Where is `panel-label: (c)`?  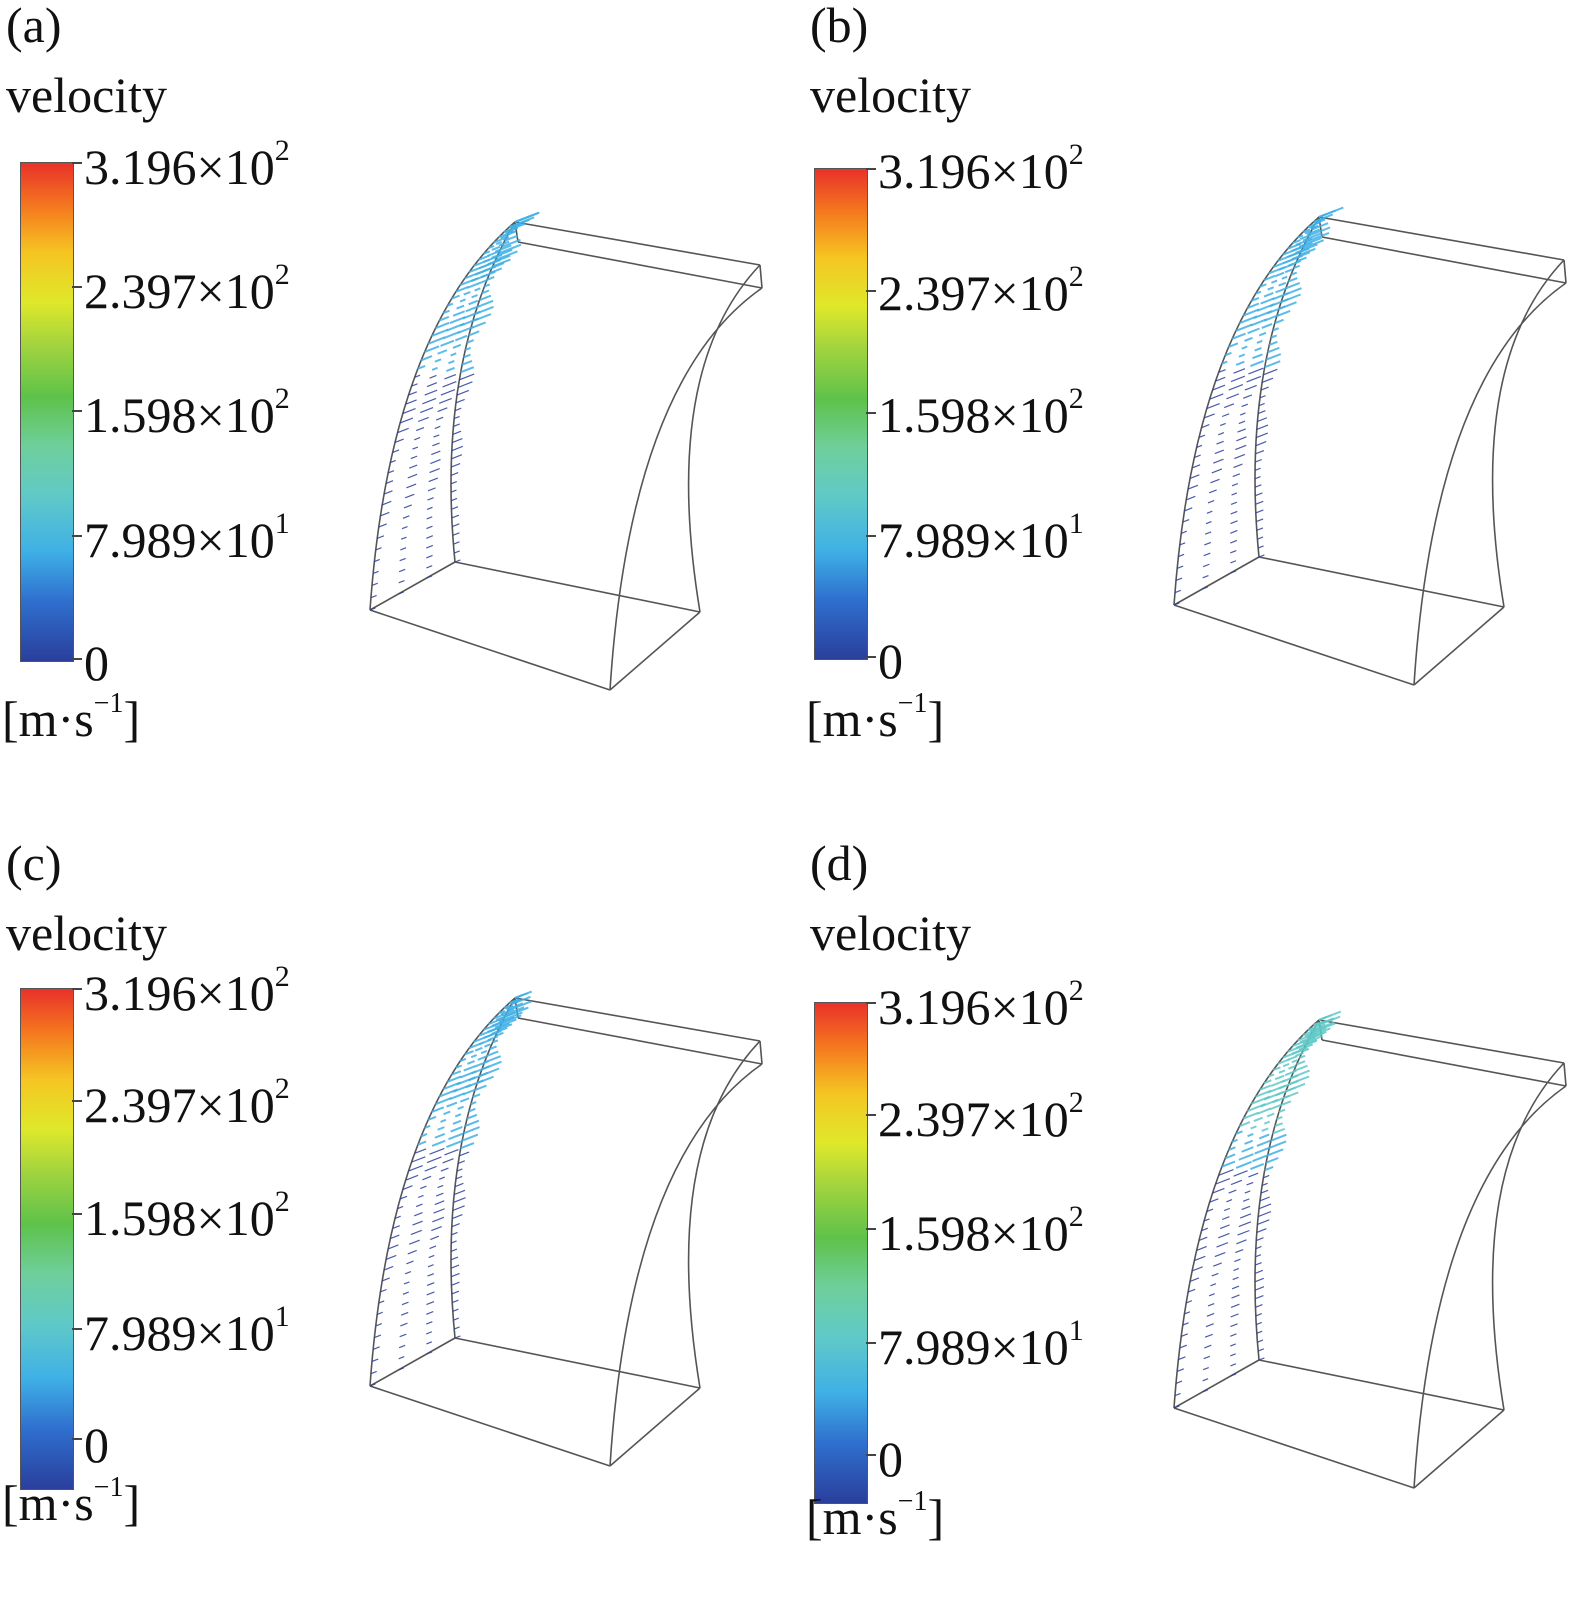 panel-label: (c) is located at coordinates (34, 863).